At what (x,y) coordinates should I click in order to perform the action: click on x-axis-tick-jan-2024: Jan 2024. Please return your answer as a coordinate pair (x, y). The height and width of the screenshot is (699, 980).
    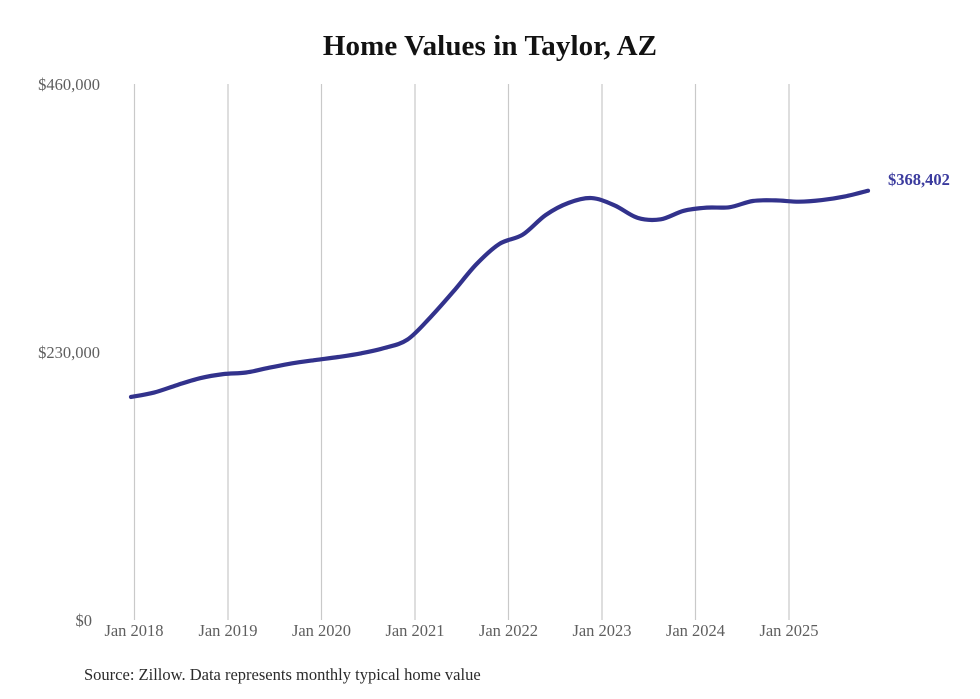
    Looking at the image, I should click on (695, 630).